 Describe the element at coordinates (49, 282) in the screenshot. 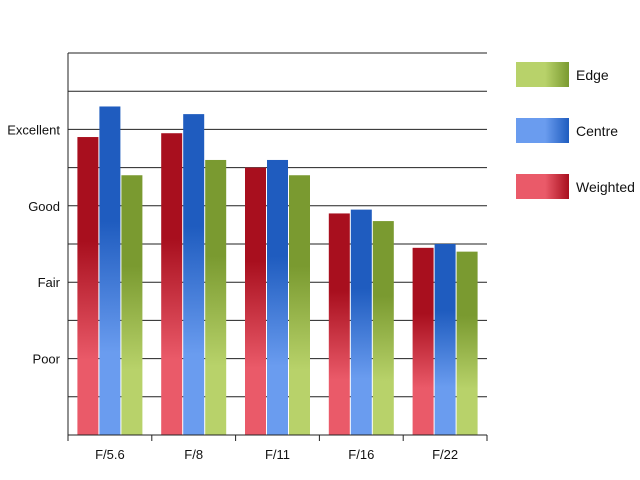

I see `y-tick-label-fair: Fair` at that location.